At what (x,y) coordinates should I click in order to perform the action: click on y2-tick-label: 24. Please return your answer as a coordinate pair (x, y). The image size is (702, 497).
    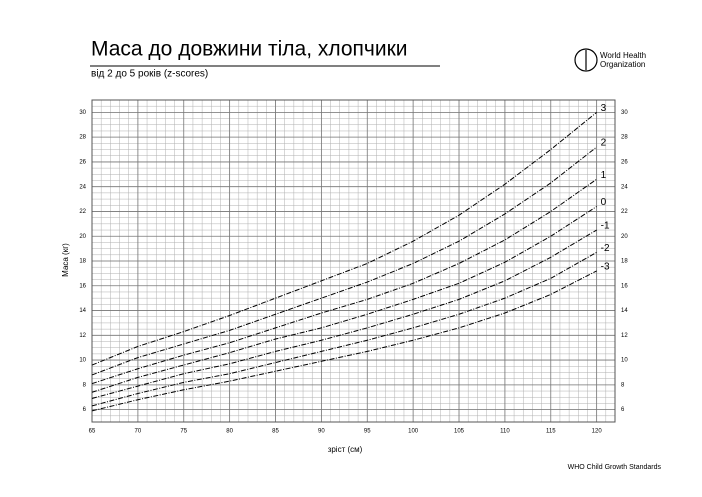
    Looking at the image, I should click on (624, 187).